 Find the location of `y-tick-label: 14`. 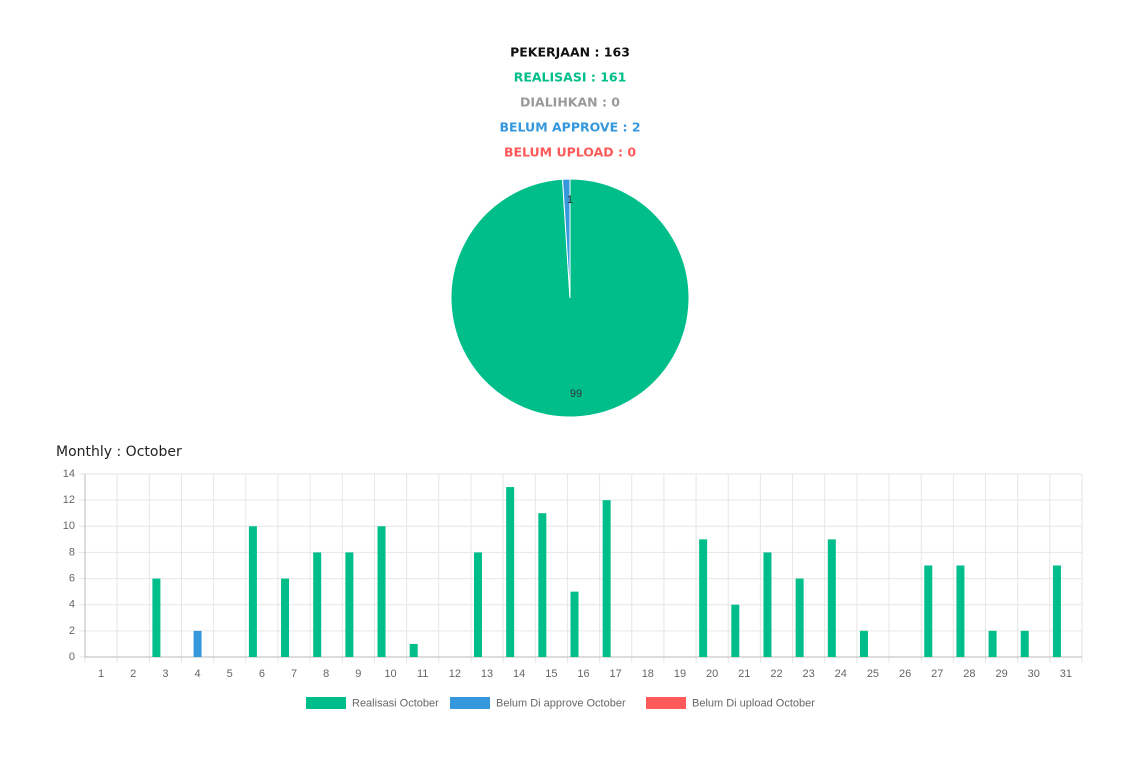

y-tick-label: 14 is located at coordinates (69, 474).